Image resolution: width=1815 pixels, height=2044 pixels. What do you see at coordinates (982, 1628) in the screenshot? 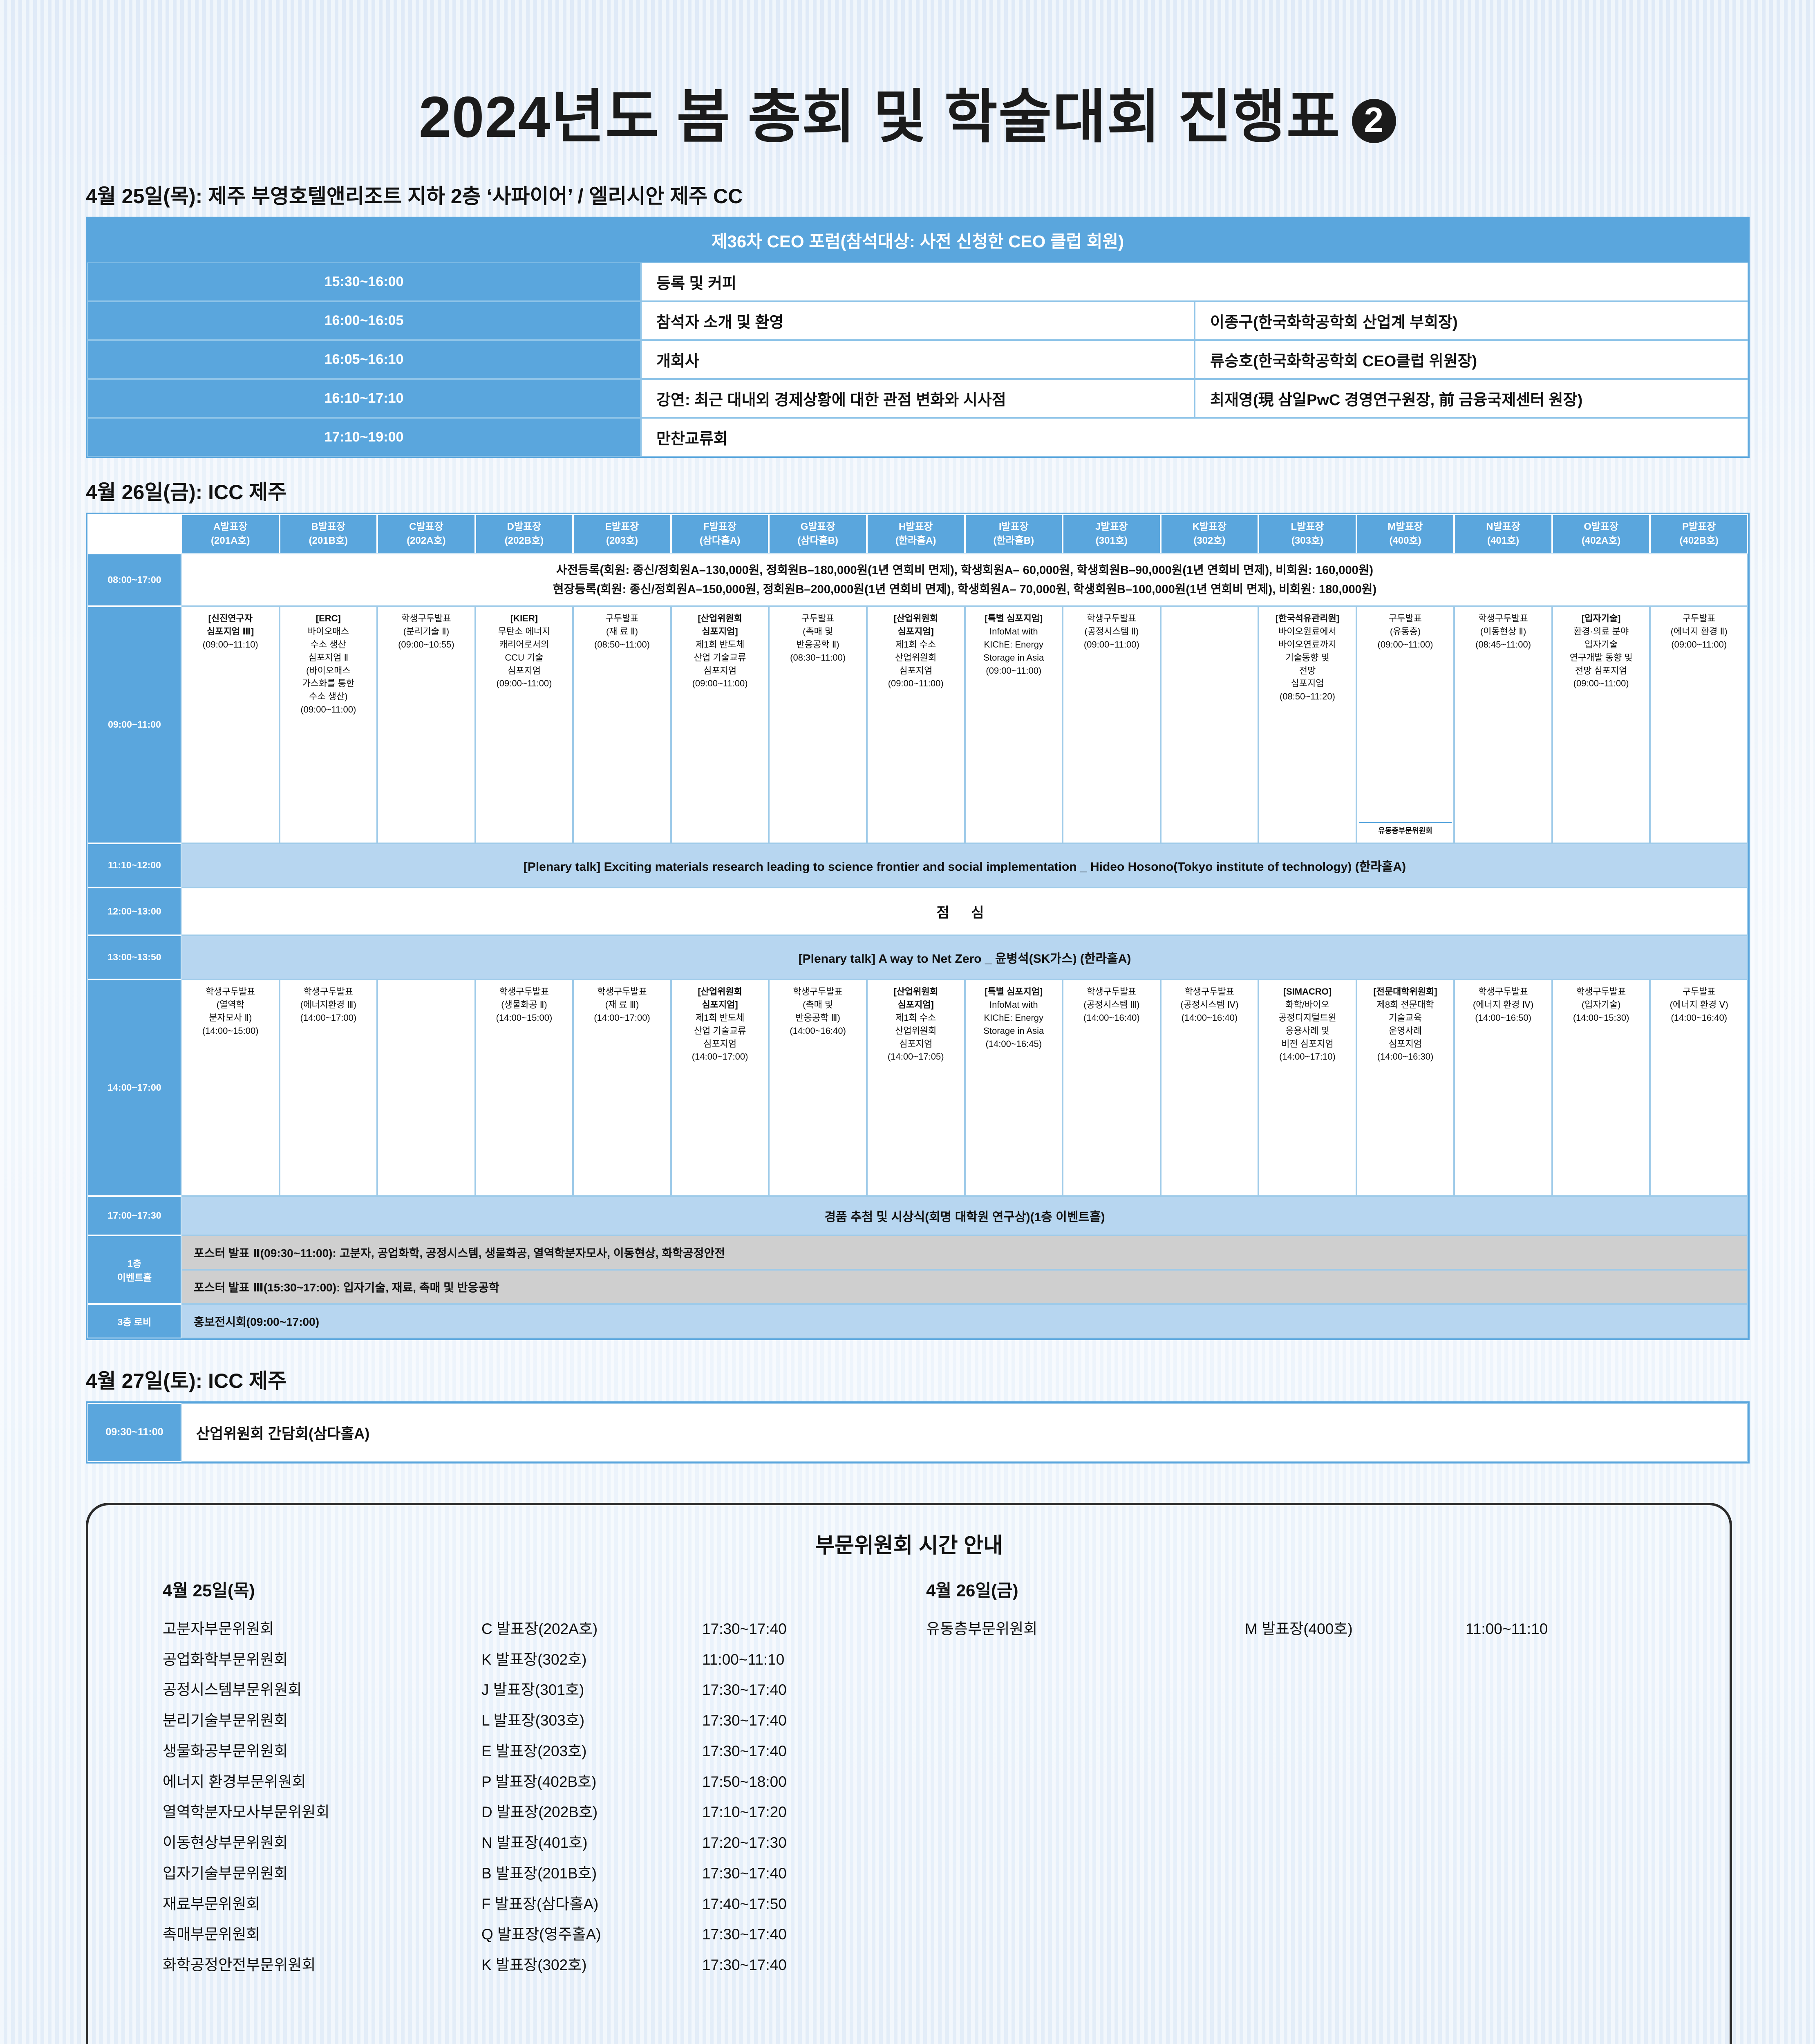
I see `committee-name: 유동층부문위원회` at bounding box center [982, 1628].